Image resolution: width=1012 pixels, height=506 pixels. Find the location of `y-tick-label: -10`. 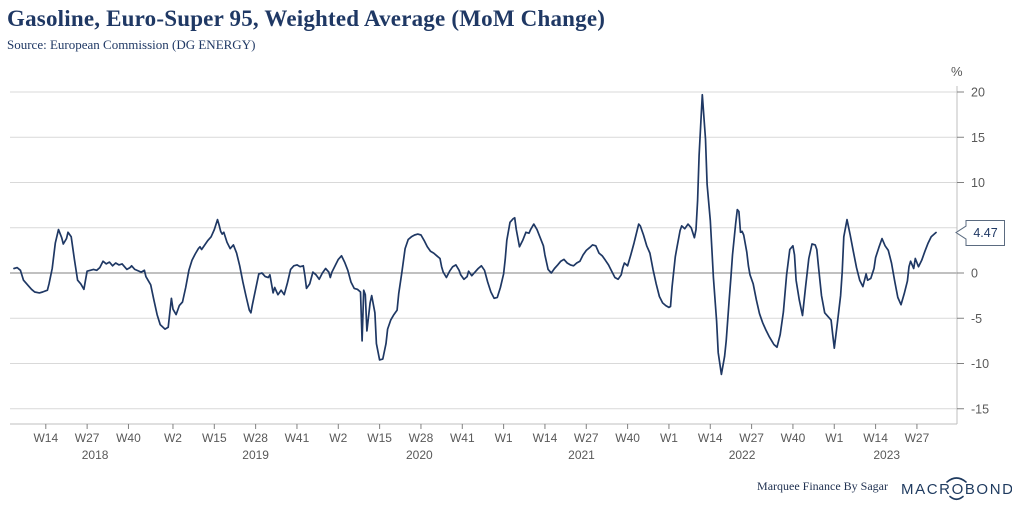

y-tick-label: -10 is located at coordinates (980, 364).